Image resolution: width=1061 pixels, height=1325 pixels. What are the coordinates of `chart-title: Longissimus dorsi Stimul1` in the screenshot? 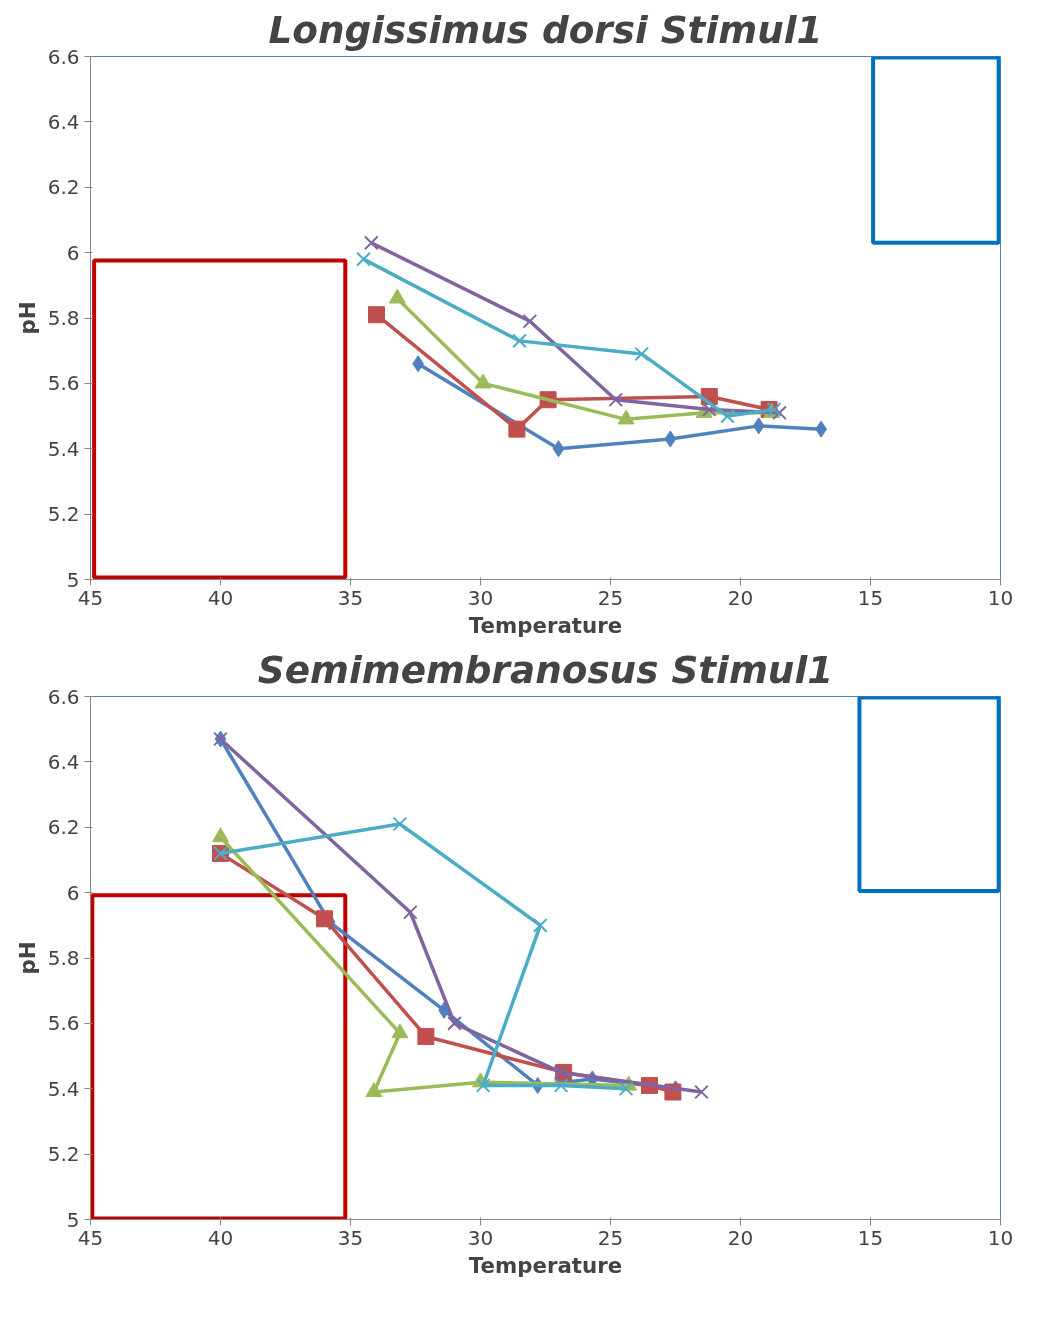 It's located at (545, 29).